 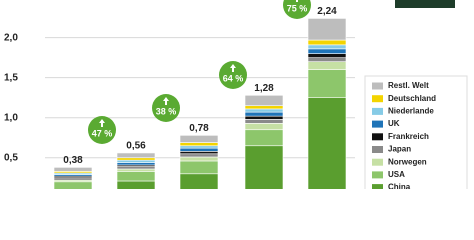 What do you see at coordinates (11, 77) in the screenshot?
I see `y-tick-label: 1,5` at bounding box center [11, 77].